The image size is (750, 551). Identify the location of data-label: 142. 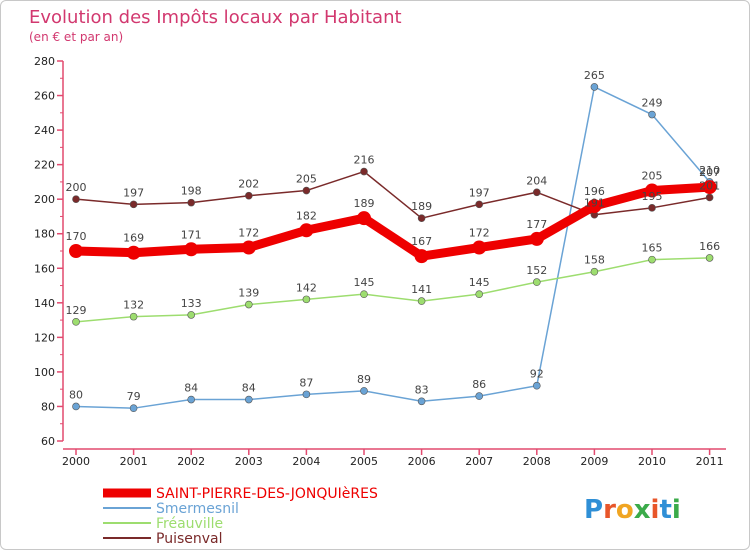
(306, 287).